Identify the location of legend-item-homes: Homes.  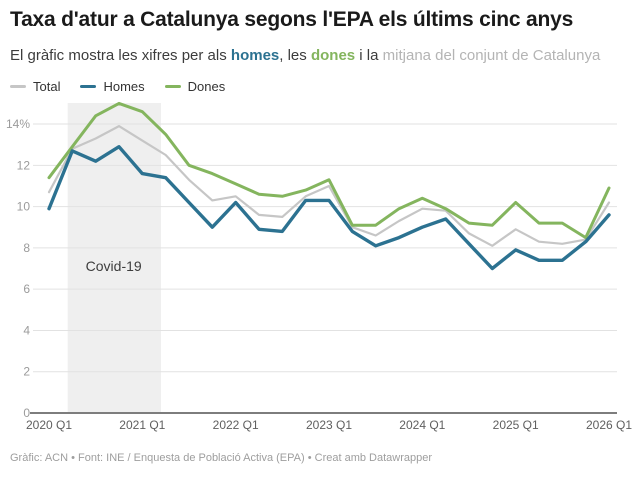
(112, 86).